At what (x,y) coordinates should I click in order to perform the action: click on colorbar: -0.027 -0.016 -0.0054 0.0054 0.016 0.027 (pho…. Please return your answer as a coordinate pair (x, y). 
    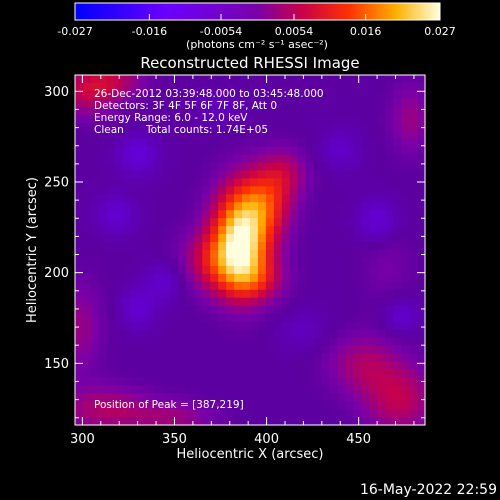
    Looking at the image, I should click on (256, 26).